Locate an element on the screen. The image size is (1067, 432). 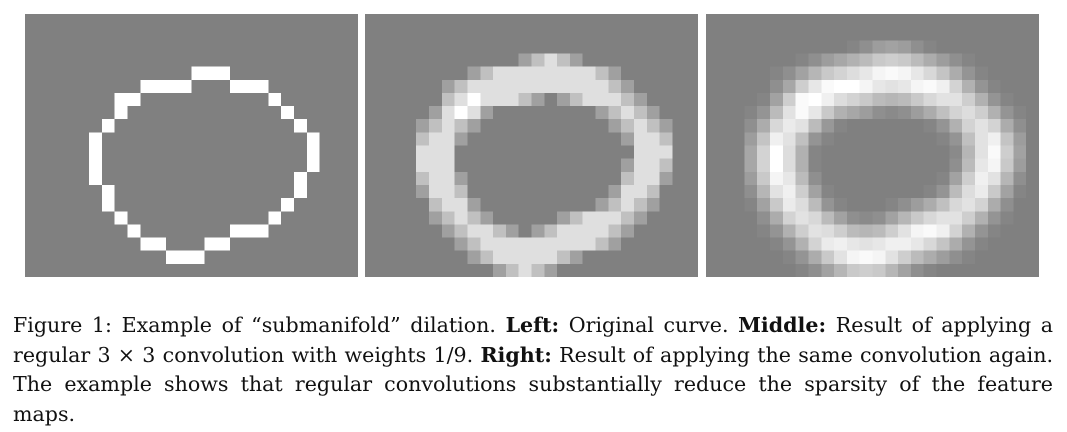
caption-left-text: Original curve. is located at coordinates (648, 325).